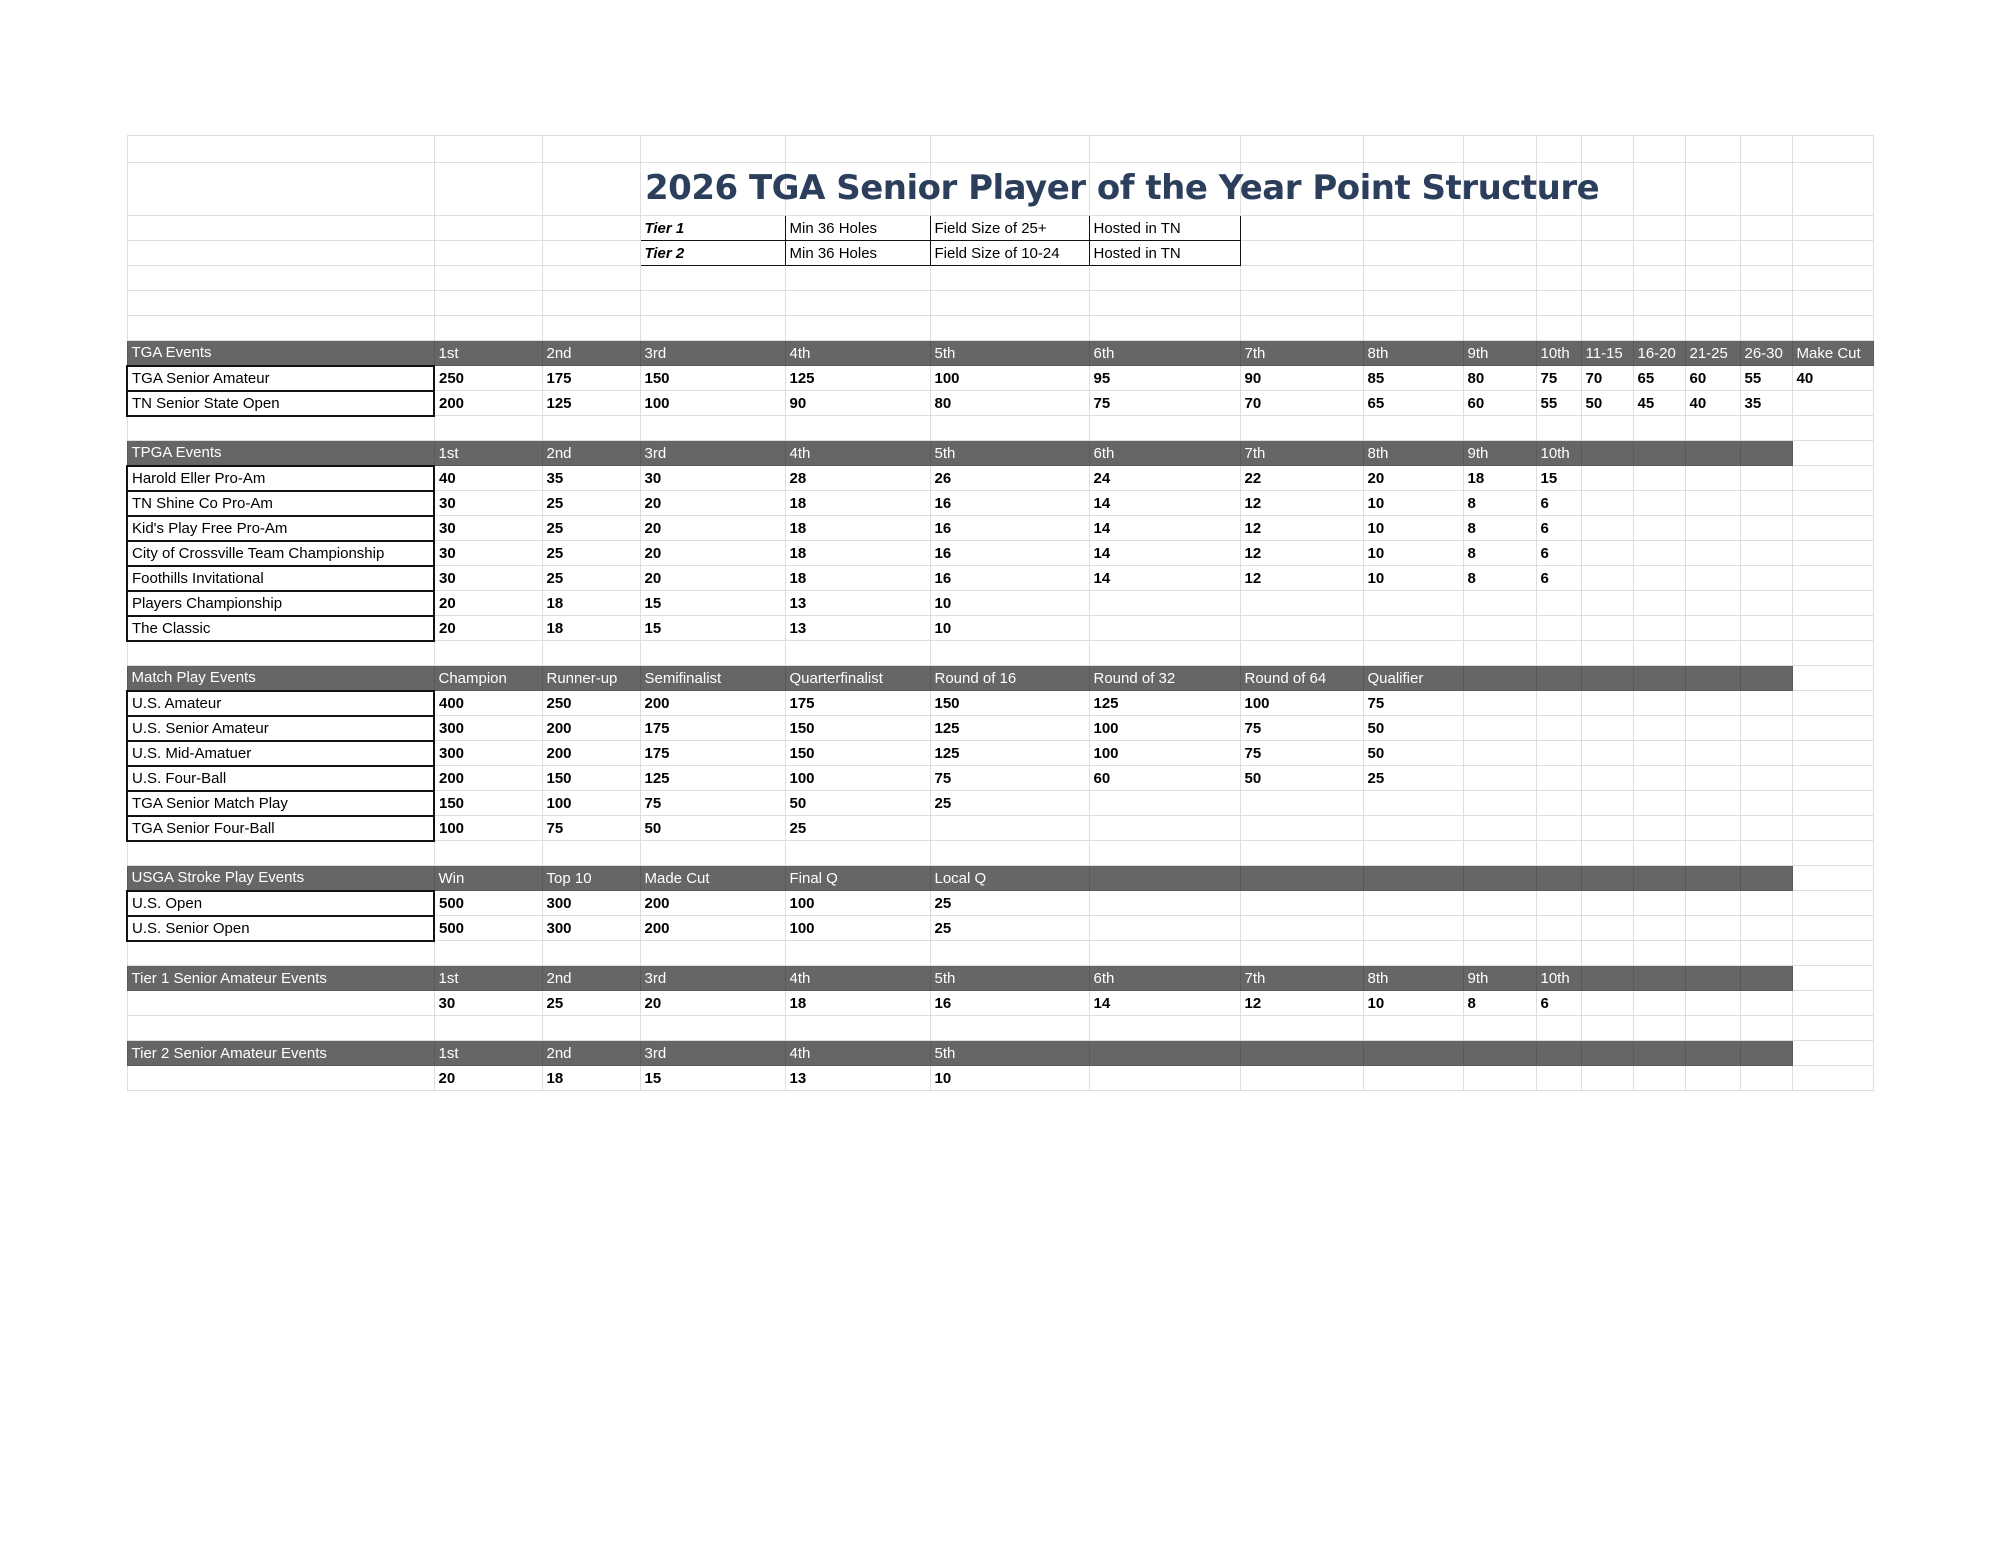 The height and width of the screenshot is (1545, 1999). What do you see at coordinates (1558, 403) in the screenshot?
I see `points-value: 55` at bounding box center [1558, 403].